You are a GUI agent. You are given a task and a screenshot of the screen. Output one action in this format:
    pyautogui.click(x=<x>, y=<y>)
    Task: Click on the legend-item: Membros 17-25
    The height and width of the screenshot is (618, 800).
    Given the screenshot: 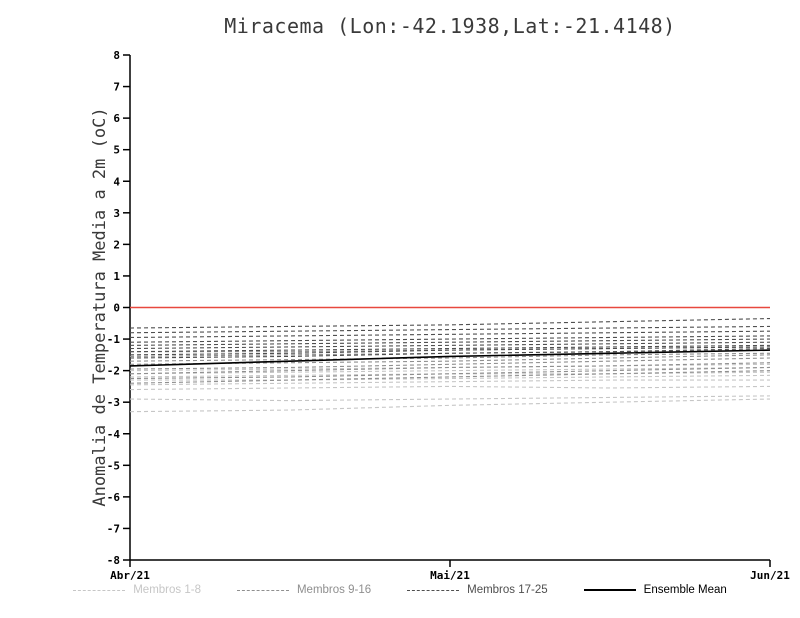 What is the action you would take?
    pyautogui.click(x=477, y=590)
    